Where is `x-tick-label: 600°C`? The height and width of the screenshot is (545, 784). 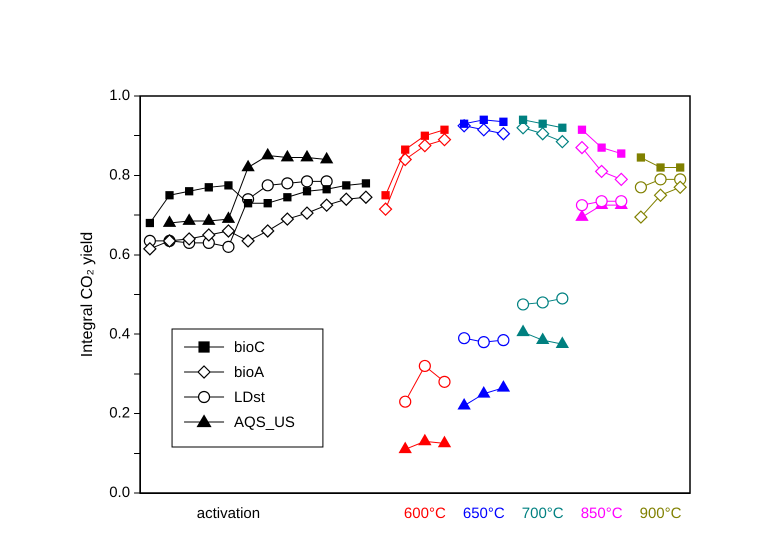
x-tick-label: 600°C is located at coordinates (425, 513).